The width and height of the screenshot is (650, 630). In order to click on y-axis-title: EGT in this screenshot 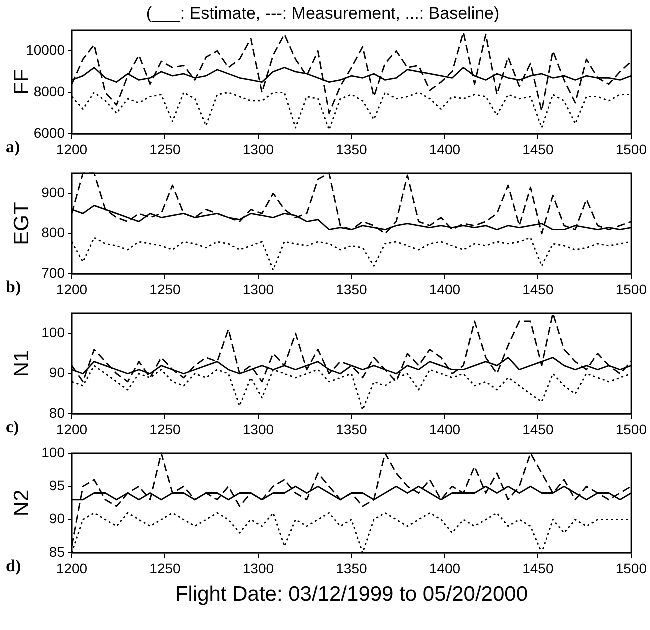, I will do `click(22, 224)`.